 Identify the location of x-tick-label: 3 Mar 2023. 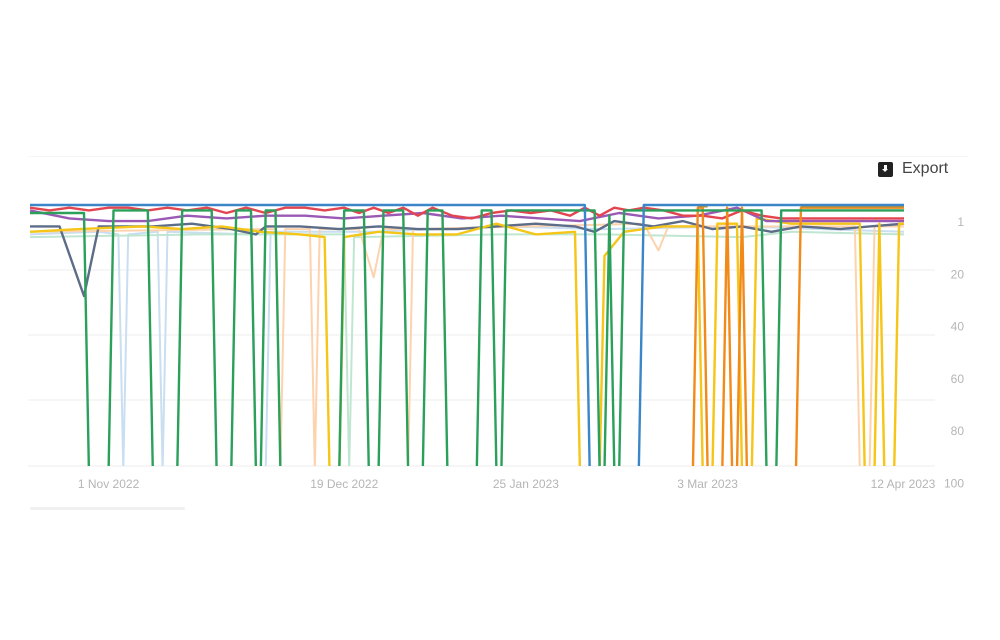
(707, 484).